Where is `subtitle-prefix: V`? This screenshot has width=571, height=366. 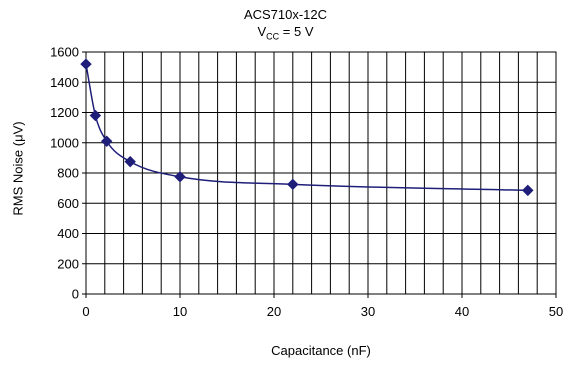
subtitle-prefix: V is located at coordinates (262, 31).